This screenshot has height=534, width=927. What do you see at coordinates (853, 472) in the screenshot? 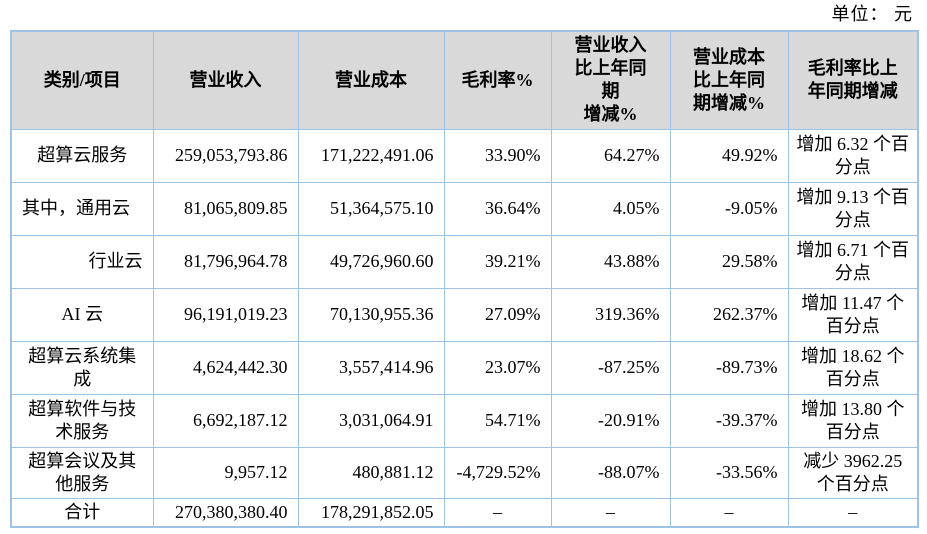
I see `cell-margin-change: 减少 3962.25 个百分点` at bounding box center [853, 472].